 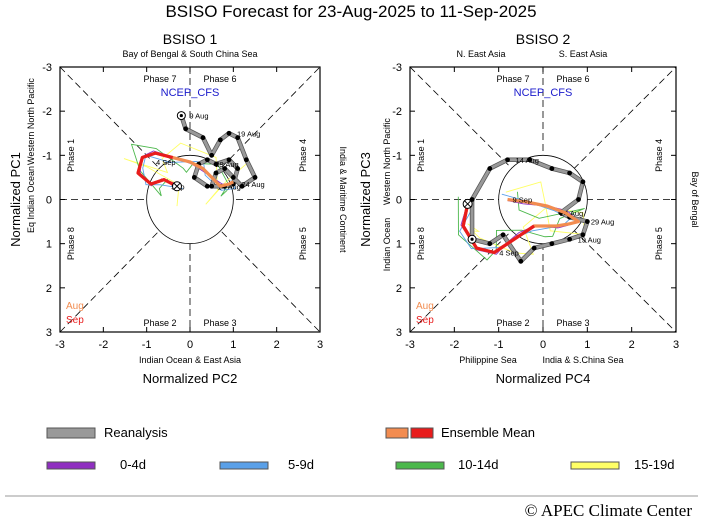 What do you see at coordinates (583, 54) in the screenshot?
I see `region-label-top-right: S. East Asia` at bounding box center [583, 54].